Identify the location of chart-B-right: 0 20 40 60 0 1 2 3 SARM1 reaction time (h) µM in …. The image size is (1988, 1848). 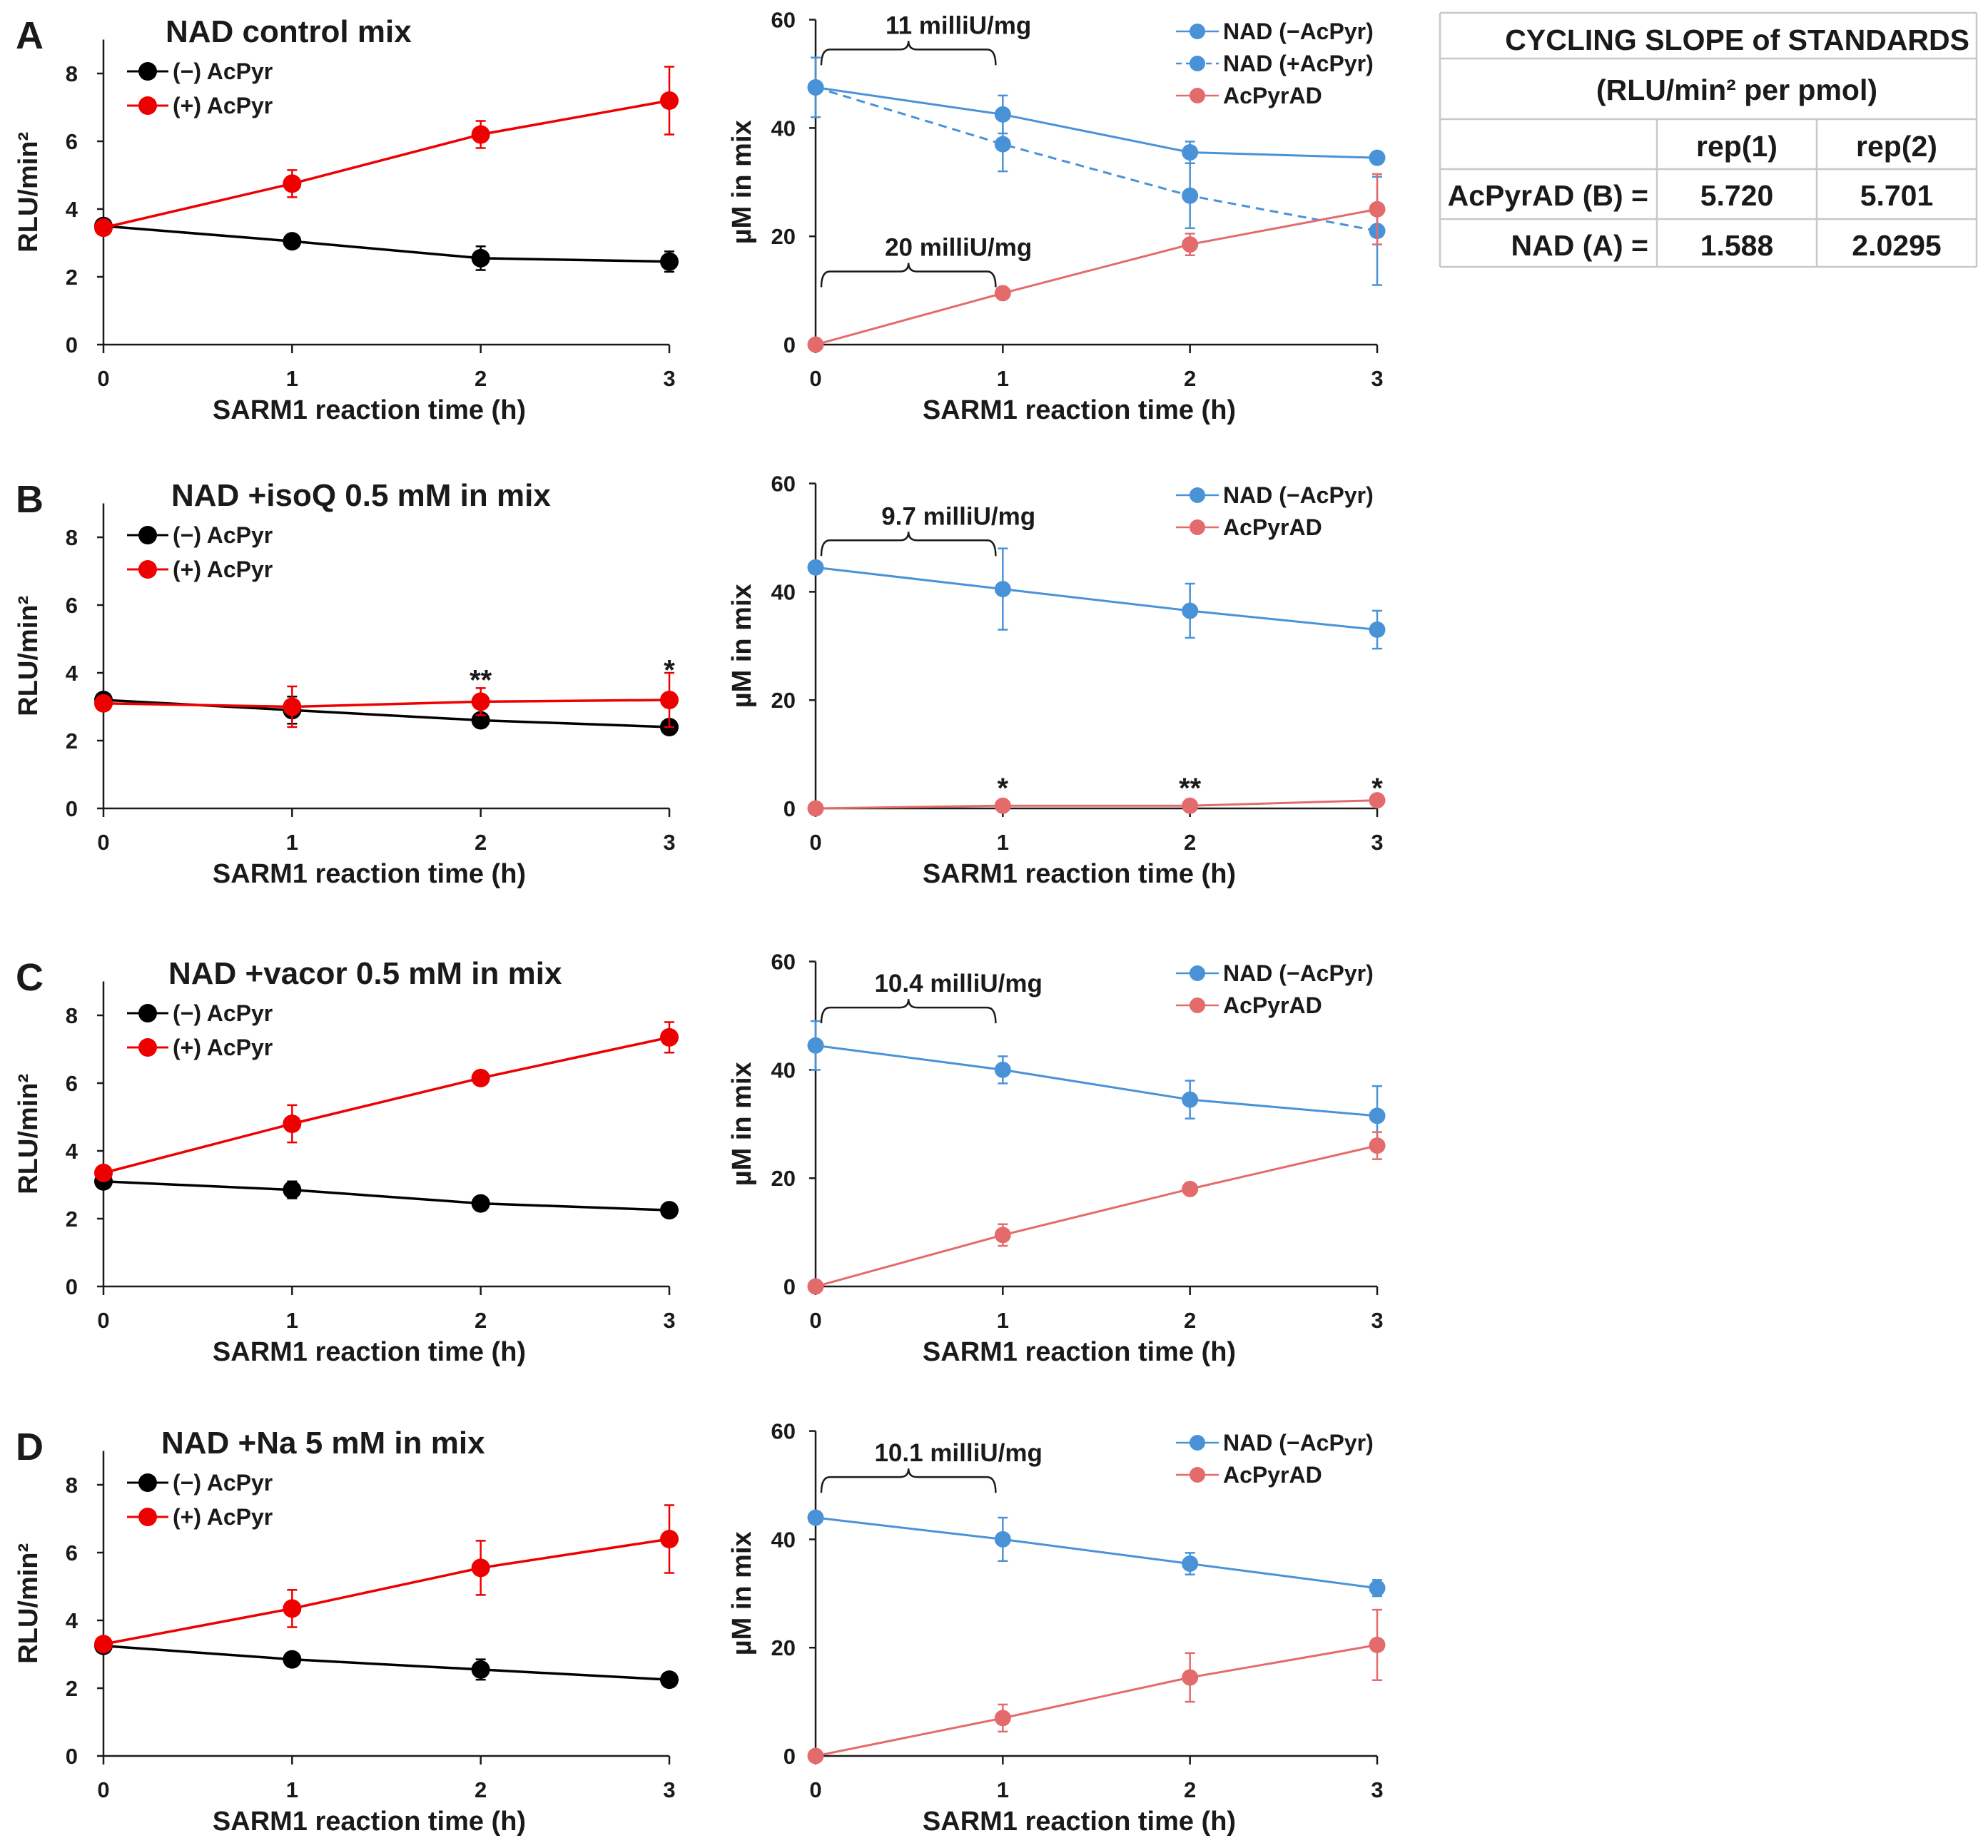
(1056, 680).